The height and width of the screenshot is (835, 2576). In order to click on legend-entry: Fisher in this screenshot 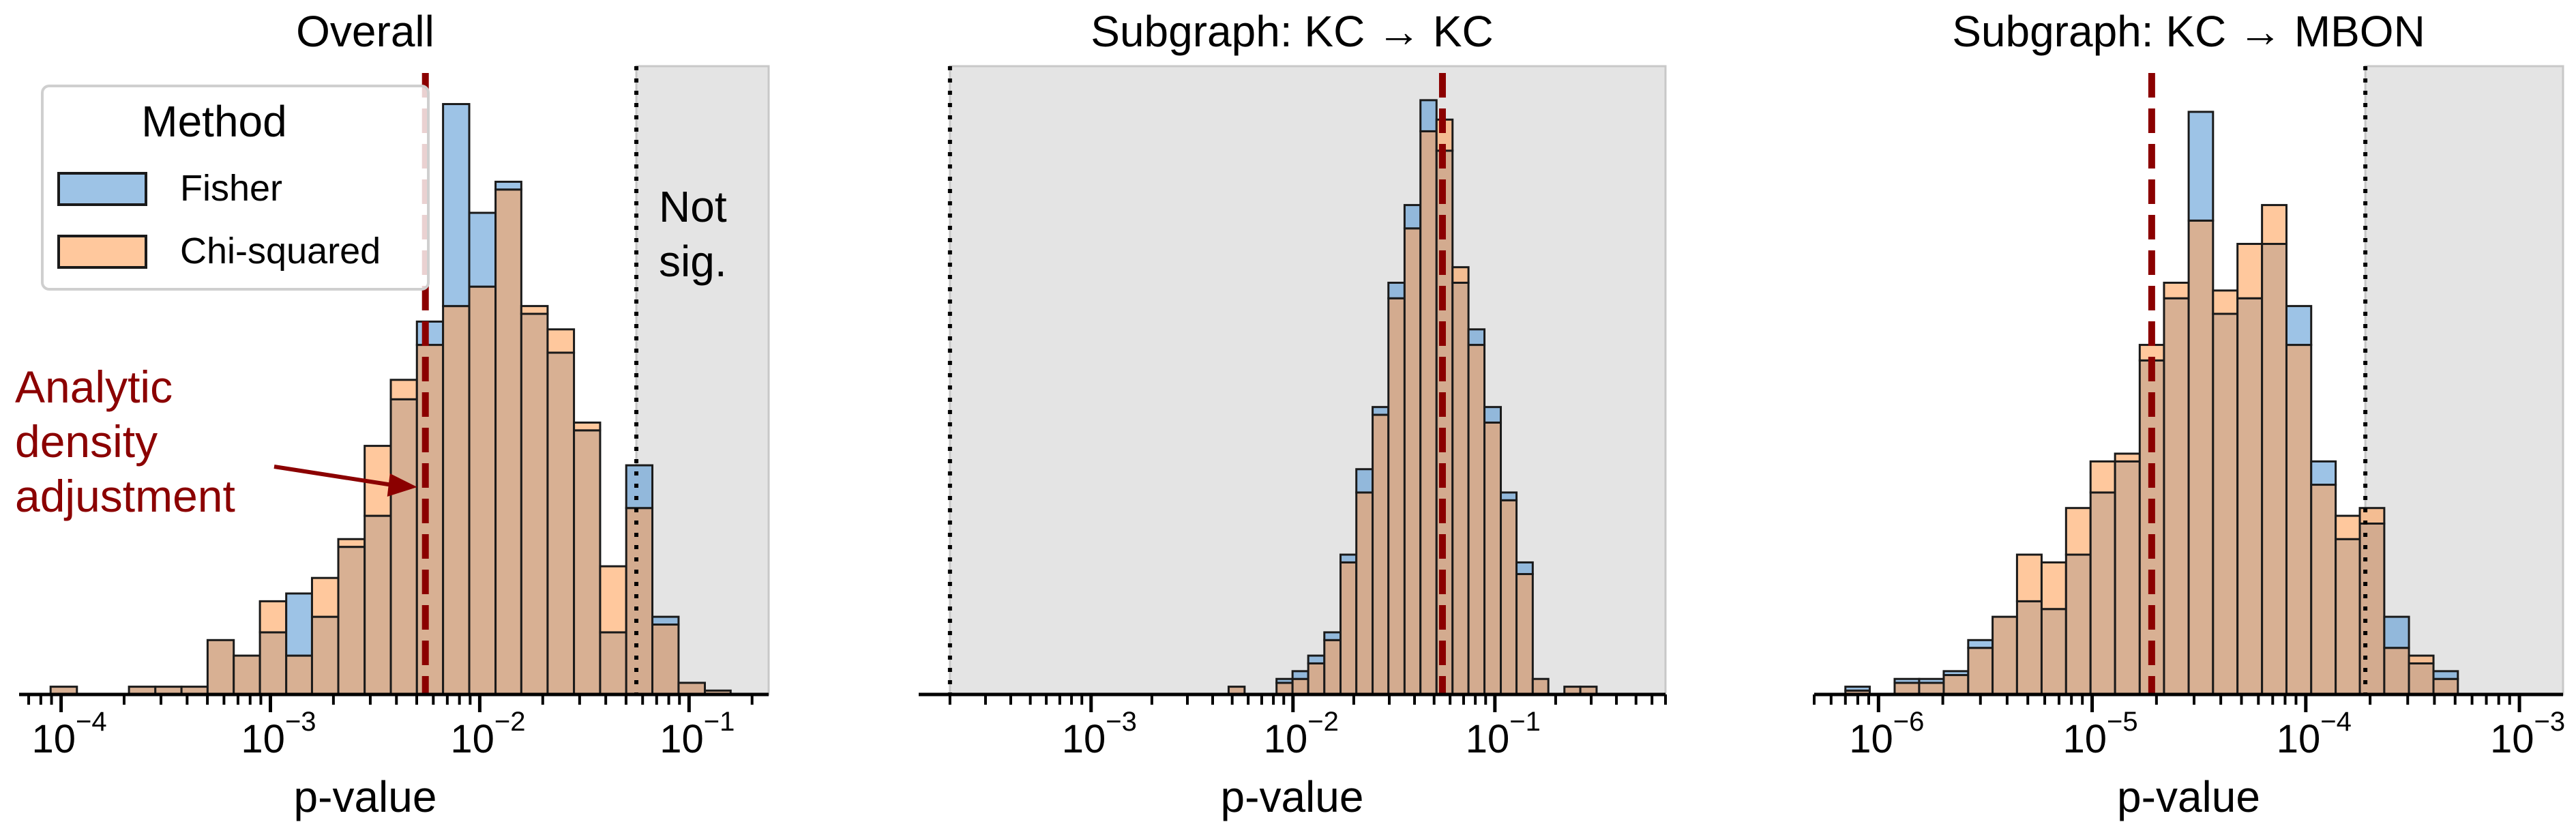, I will do `click(231, 189)`.